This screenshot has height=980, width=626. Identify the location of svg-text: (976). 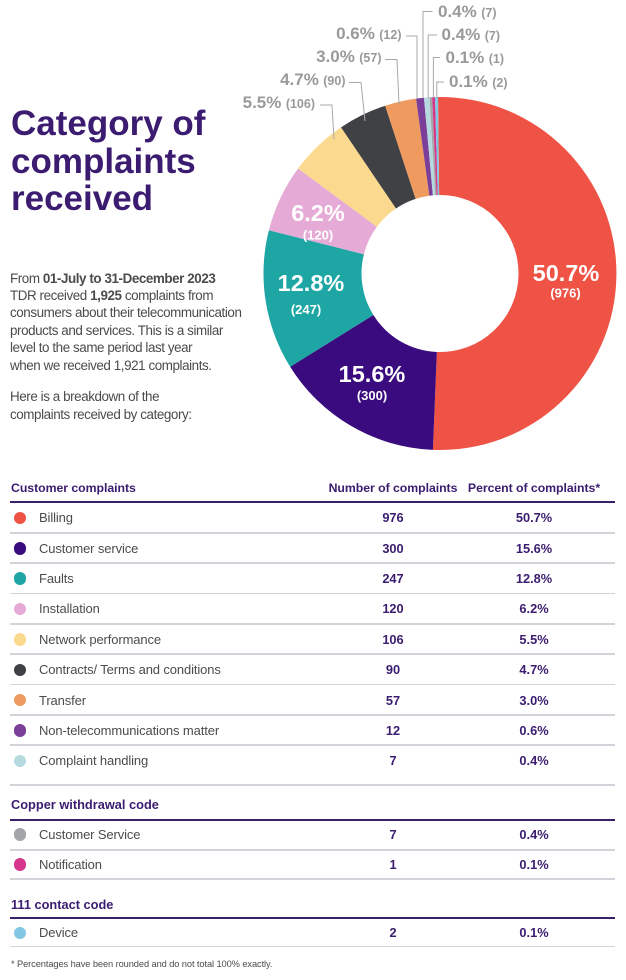
(565, 292).